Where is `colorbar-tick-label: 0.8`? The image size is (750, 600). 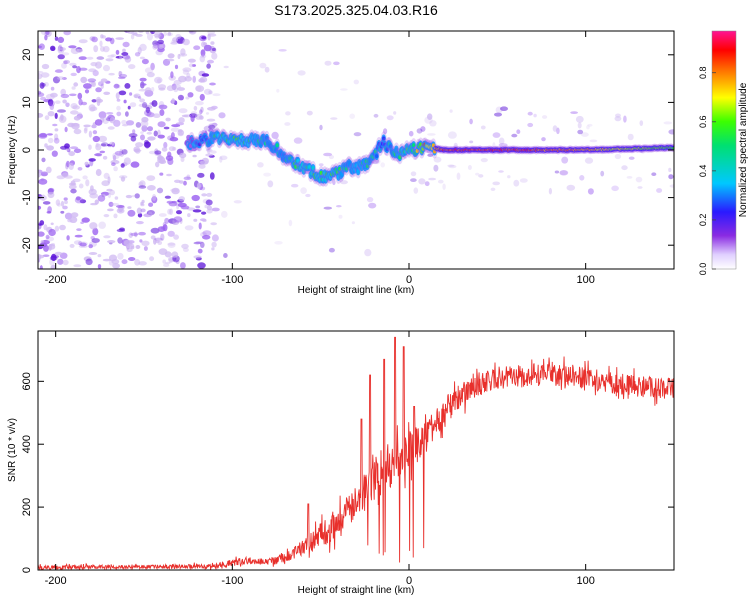 colorbar-tick-label: 0.8 is located at coordinates (703, 72).